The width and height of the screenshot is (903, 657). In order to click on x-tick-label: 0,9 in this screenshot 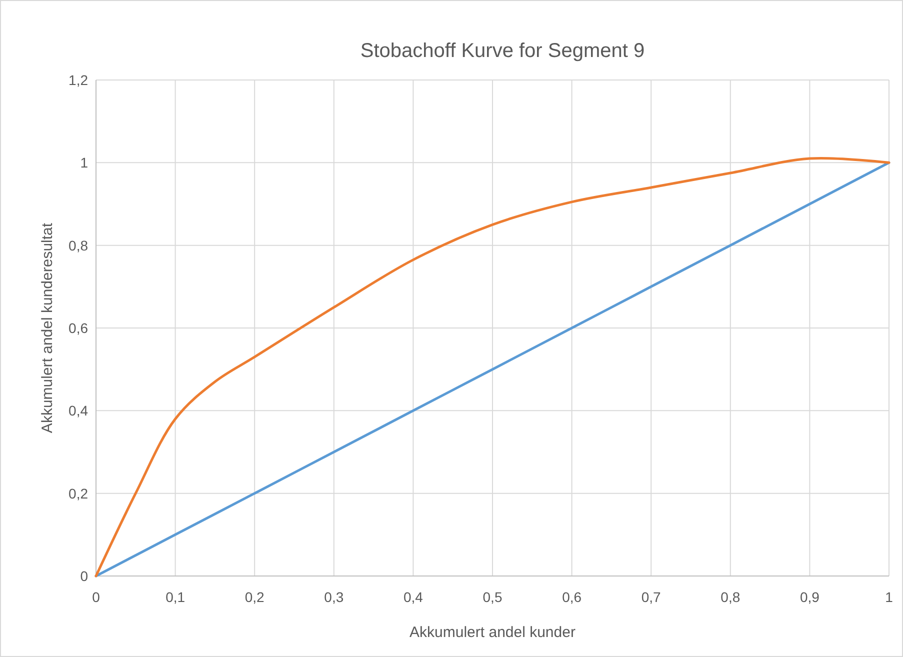, I will do `click(810, 597)`.